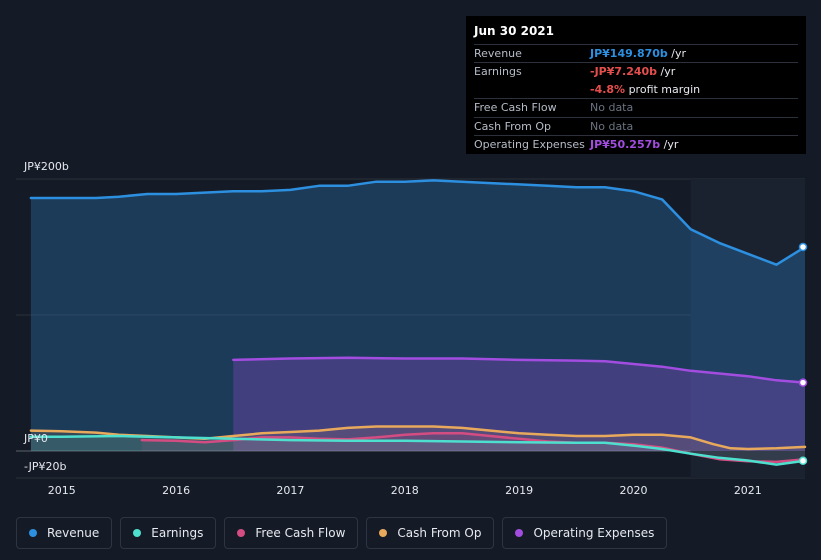  What do you see at coordinates (633, 490) in the screenshot?
I see `x-tick-label: 2020` at bounding box center [633, 490].